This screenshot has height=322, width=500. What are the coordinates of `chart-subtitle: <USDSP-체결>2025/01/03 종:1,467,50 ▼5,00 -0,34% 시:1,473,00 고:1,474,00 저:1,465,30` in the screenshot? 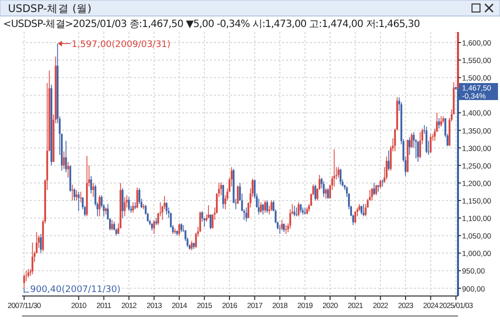 It's located at (211, 24).